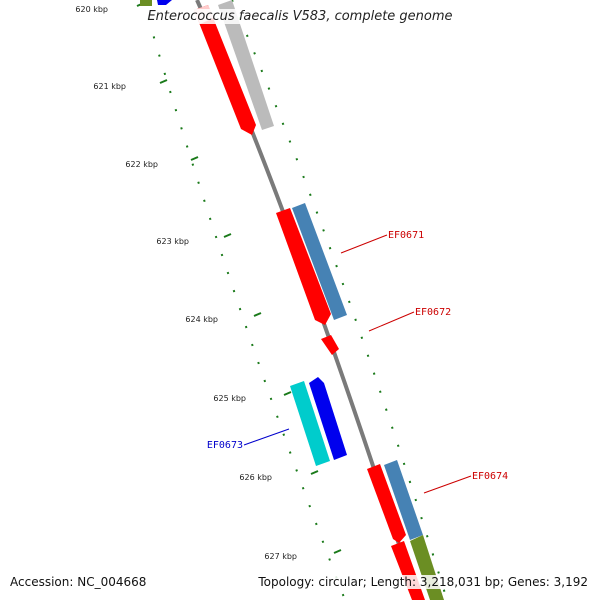  What do you see at coordinates (255, 477) in the screenshot?
I see `tick-label: 626 kbp` at bounding box center [255, 477].